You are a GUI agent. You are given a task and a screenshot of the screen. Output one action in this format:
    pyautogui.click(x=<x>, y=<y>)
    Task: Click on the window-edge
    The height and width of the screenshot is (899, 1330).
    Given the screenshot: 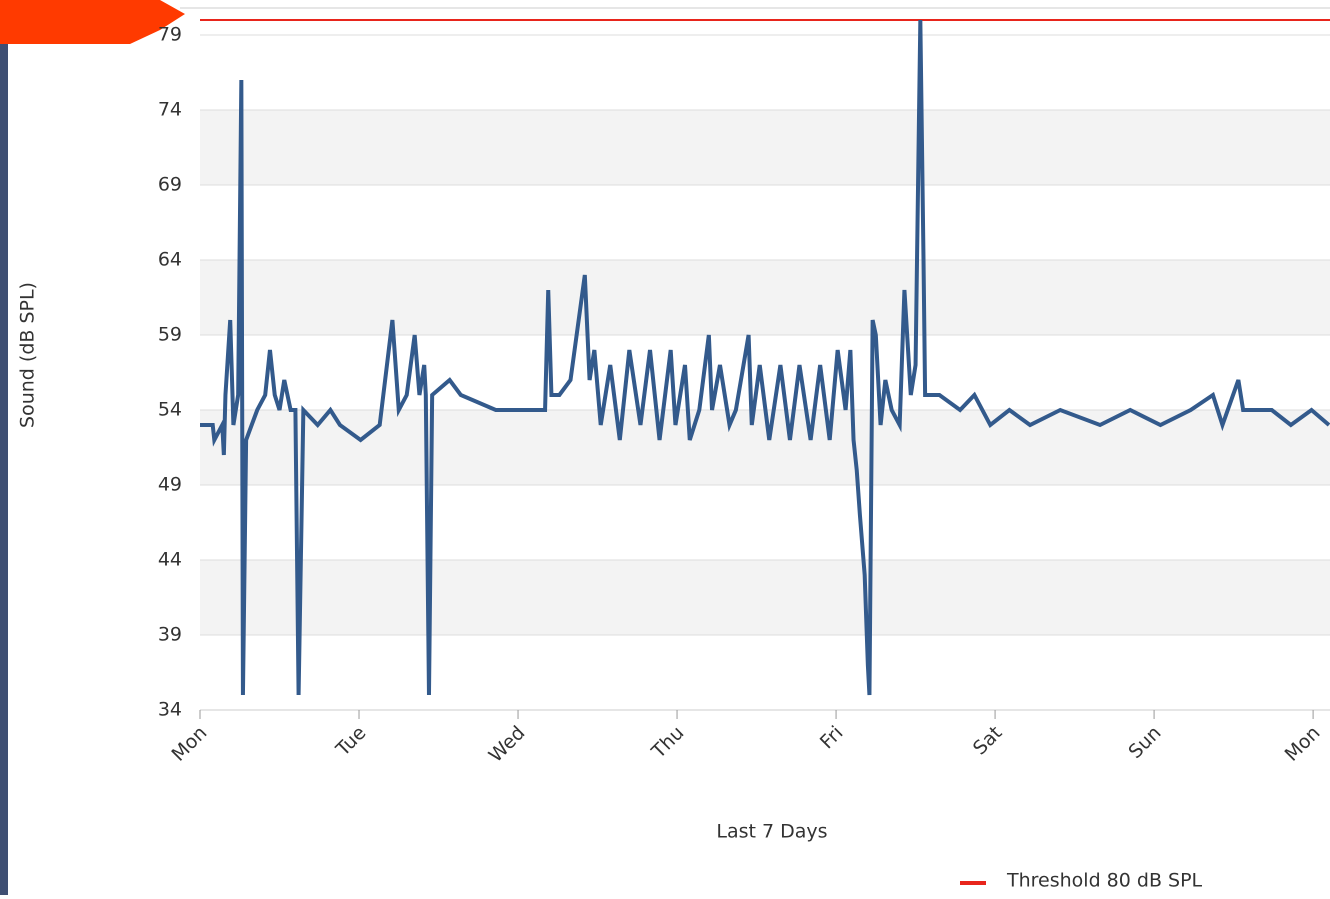 What is the action you would take?
    pyautogui.click(x=4, y=447)
    